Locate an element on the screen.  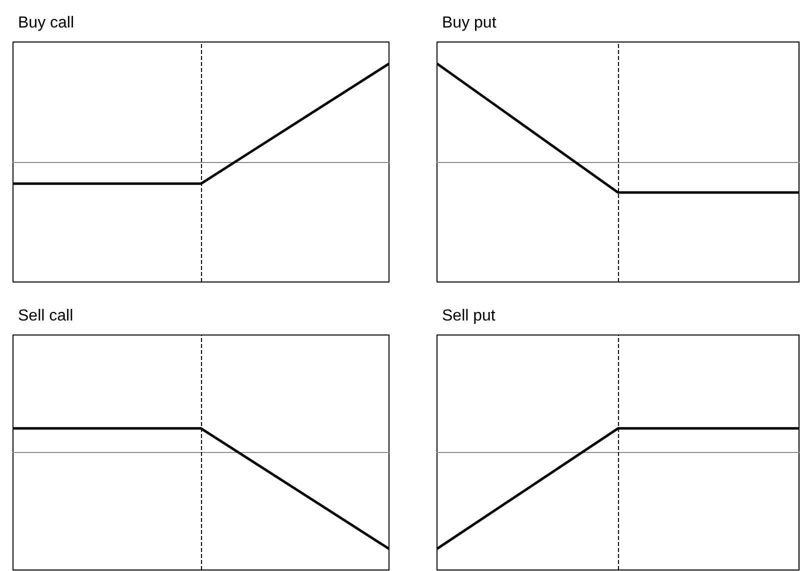
chart-title: Sell call is located at coordinates (46, 316).